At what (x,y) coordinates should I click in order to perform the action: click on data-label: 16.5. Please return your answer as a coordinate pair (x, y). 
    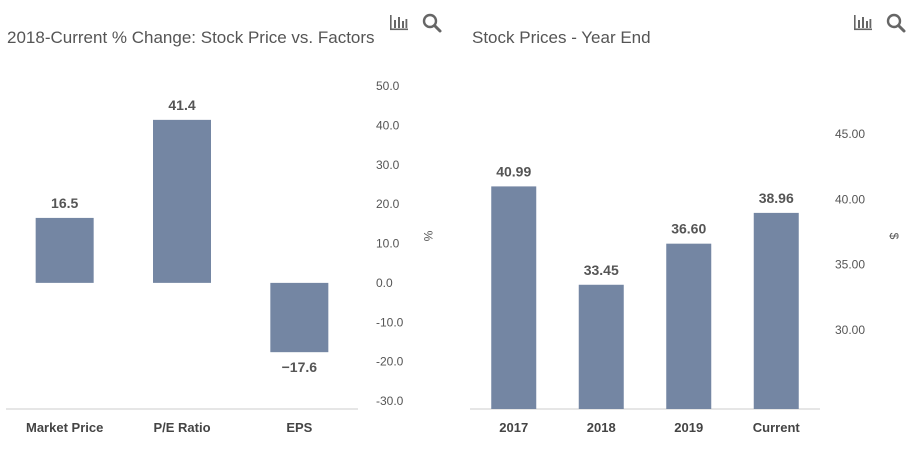
    Looking at the image, I should click on (64, 203).